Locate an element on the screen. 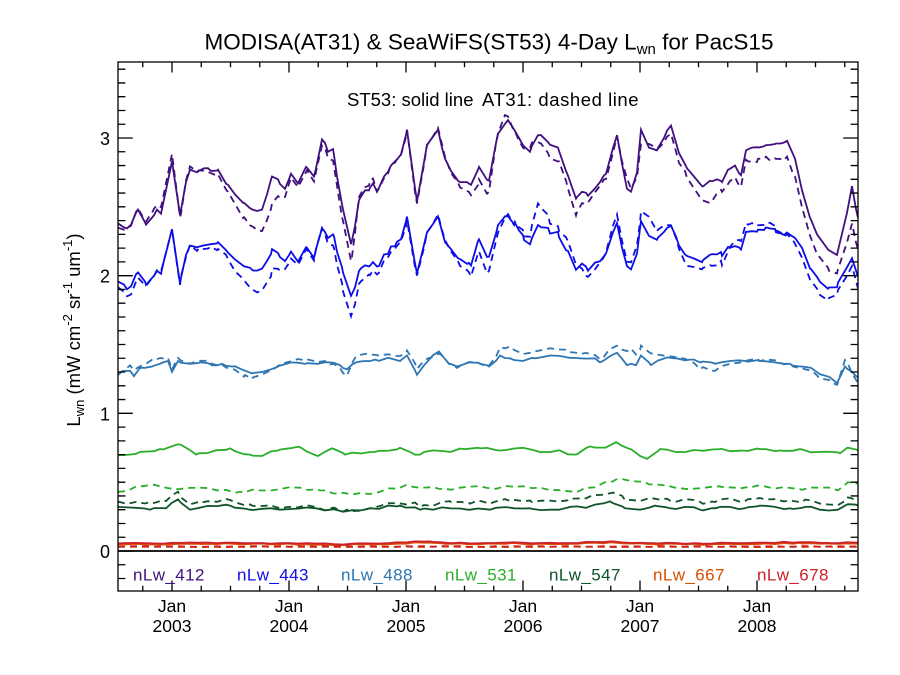  svg-text: ST53: solid line is located at coordinates (410, 99).